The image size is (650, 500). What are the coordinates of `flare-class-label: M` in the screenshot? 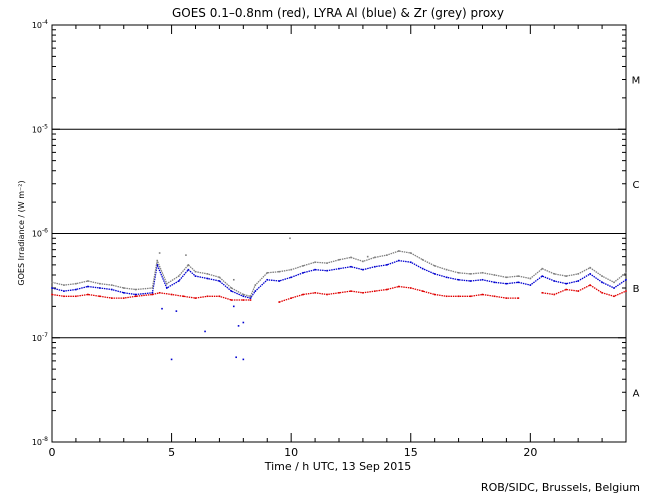 It's located at (636, 81).